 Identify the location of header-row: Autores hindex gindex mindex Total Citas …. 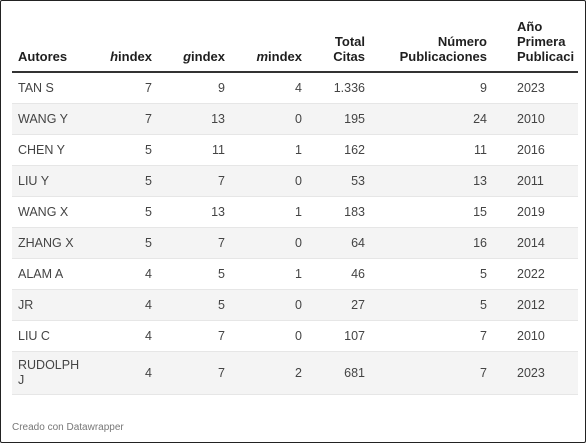
(295, 46).